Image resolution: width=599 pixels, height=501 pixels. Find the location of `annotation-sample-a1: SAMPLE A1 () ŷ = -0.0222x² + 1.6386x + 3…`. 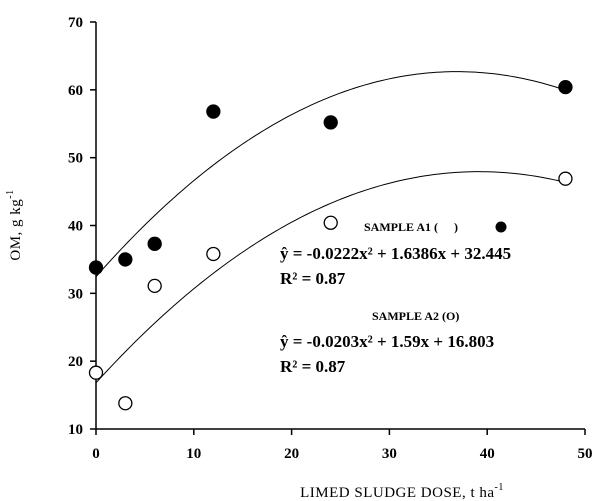

annotation-sample-a1: SAMPLE A1 () ŷ = -0.0222x² + 1.6386x + 3… is located at coordinates (395, 254).